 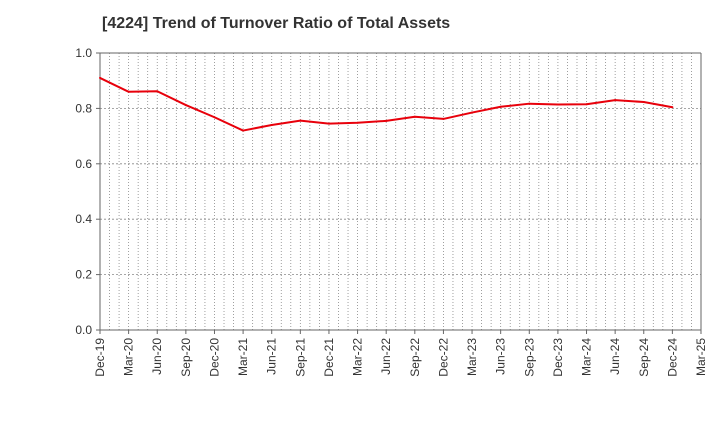 What do you see at coordinates (329, 357) in the screenshot?
I see `x-tick-label: Dec-21` at bounding box center [329, 357].